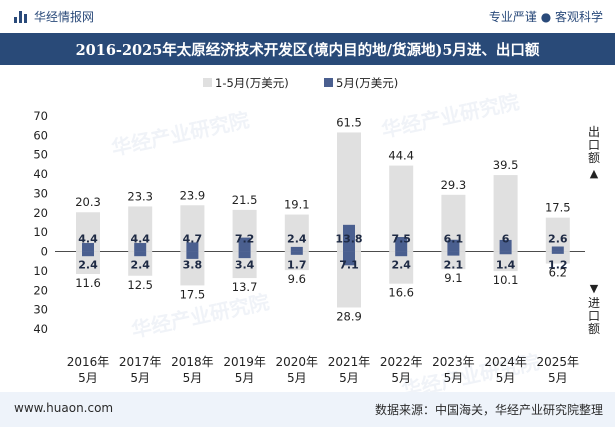 This screenshot has height=427, width=615. What do you see at coordinates (245, 200) in the screenshot?
I see `data-label-export-cumulative: 21.5` at bounding box center [245, 200].